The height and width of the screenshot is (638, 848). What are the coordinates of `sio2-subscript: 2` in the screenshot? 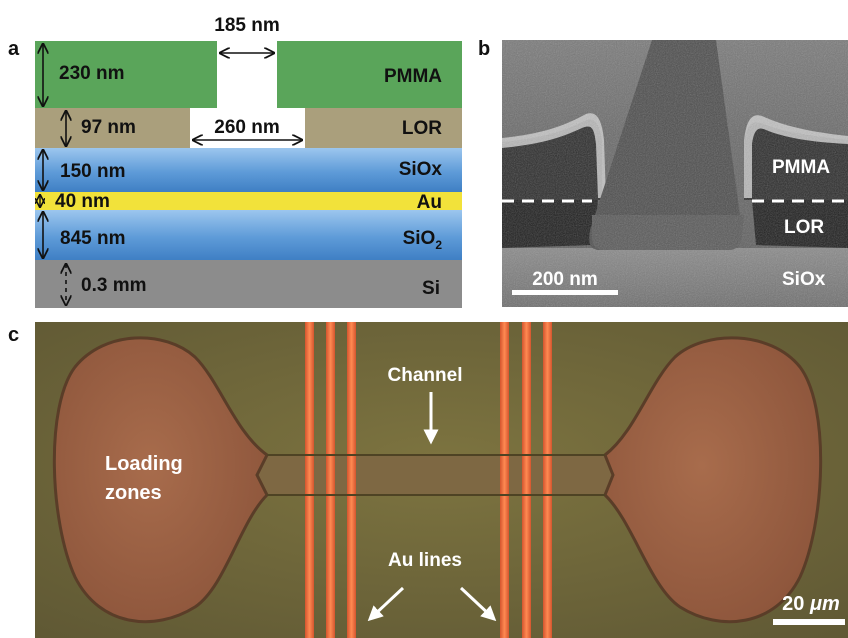 It's located at (438, 245).